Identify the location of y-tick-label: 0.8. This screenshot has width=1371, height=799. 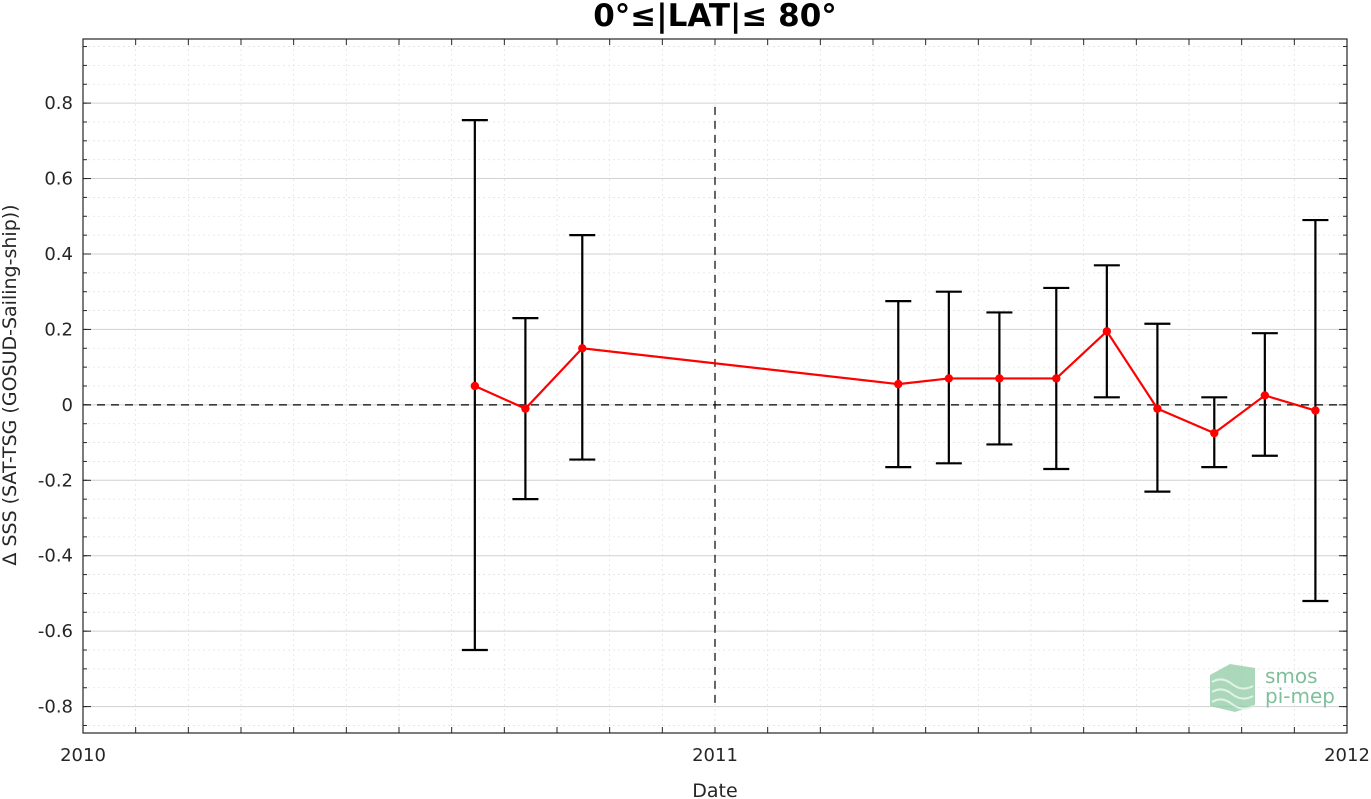
(58, 103).